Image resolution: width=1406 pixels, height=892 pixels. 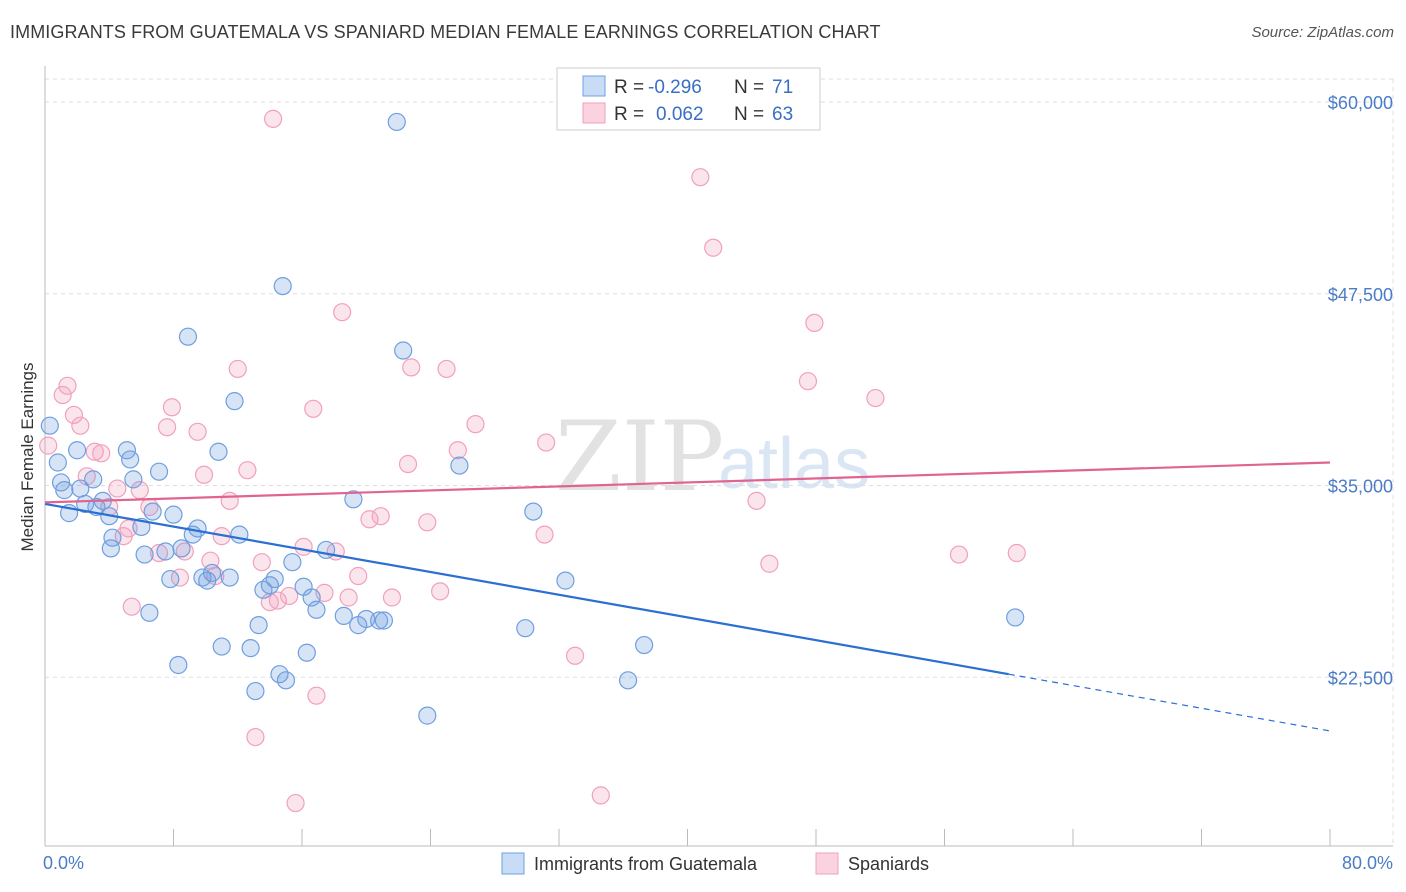 I want to click on legend-r-label-blue: R =, so click(x=629, y=87).